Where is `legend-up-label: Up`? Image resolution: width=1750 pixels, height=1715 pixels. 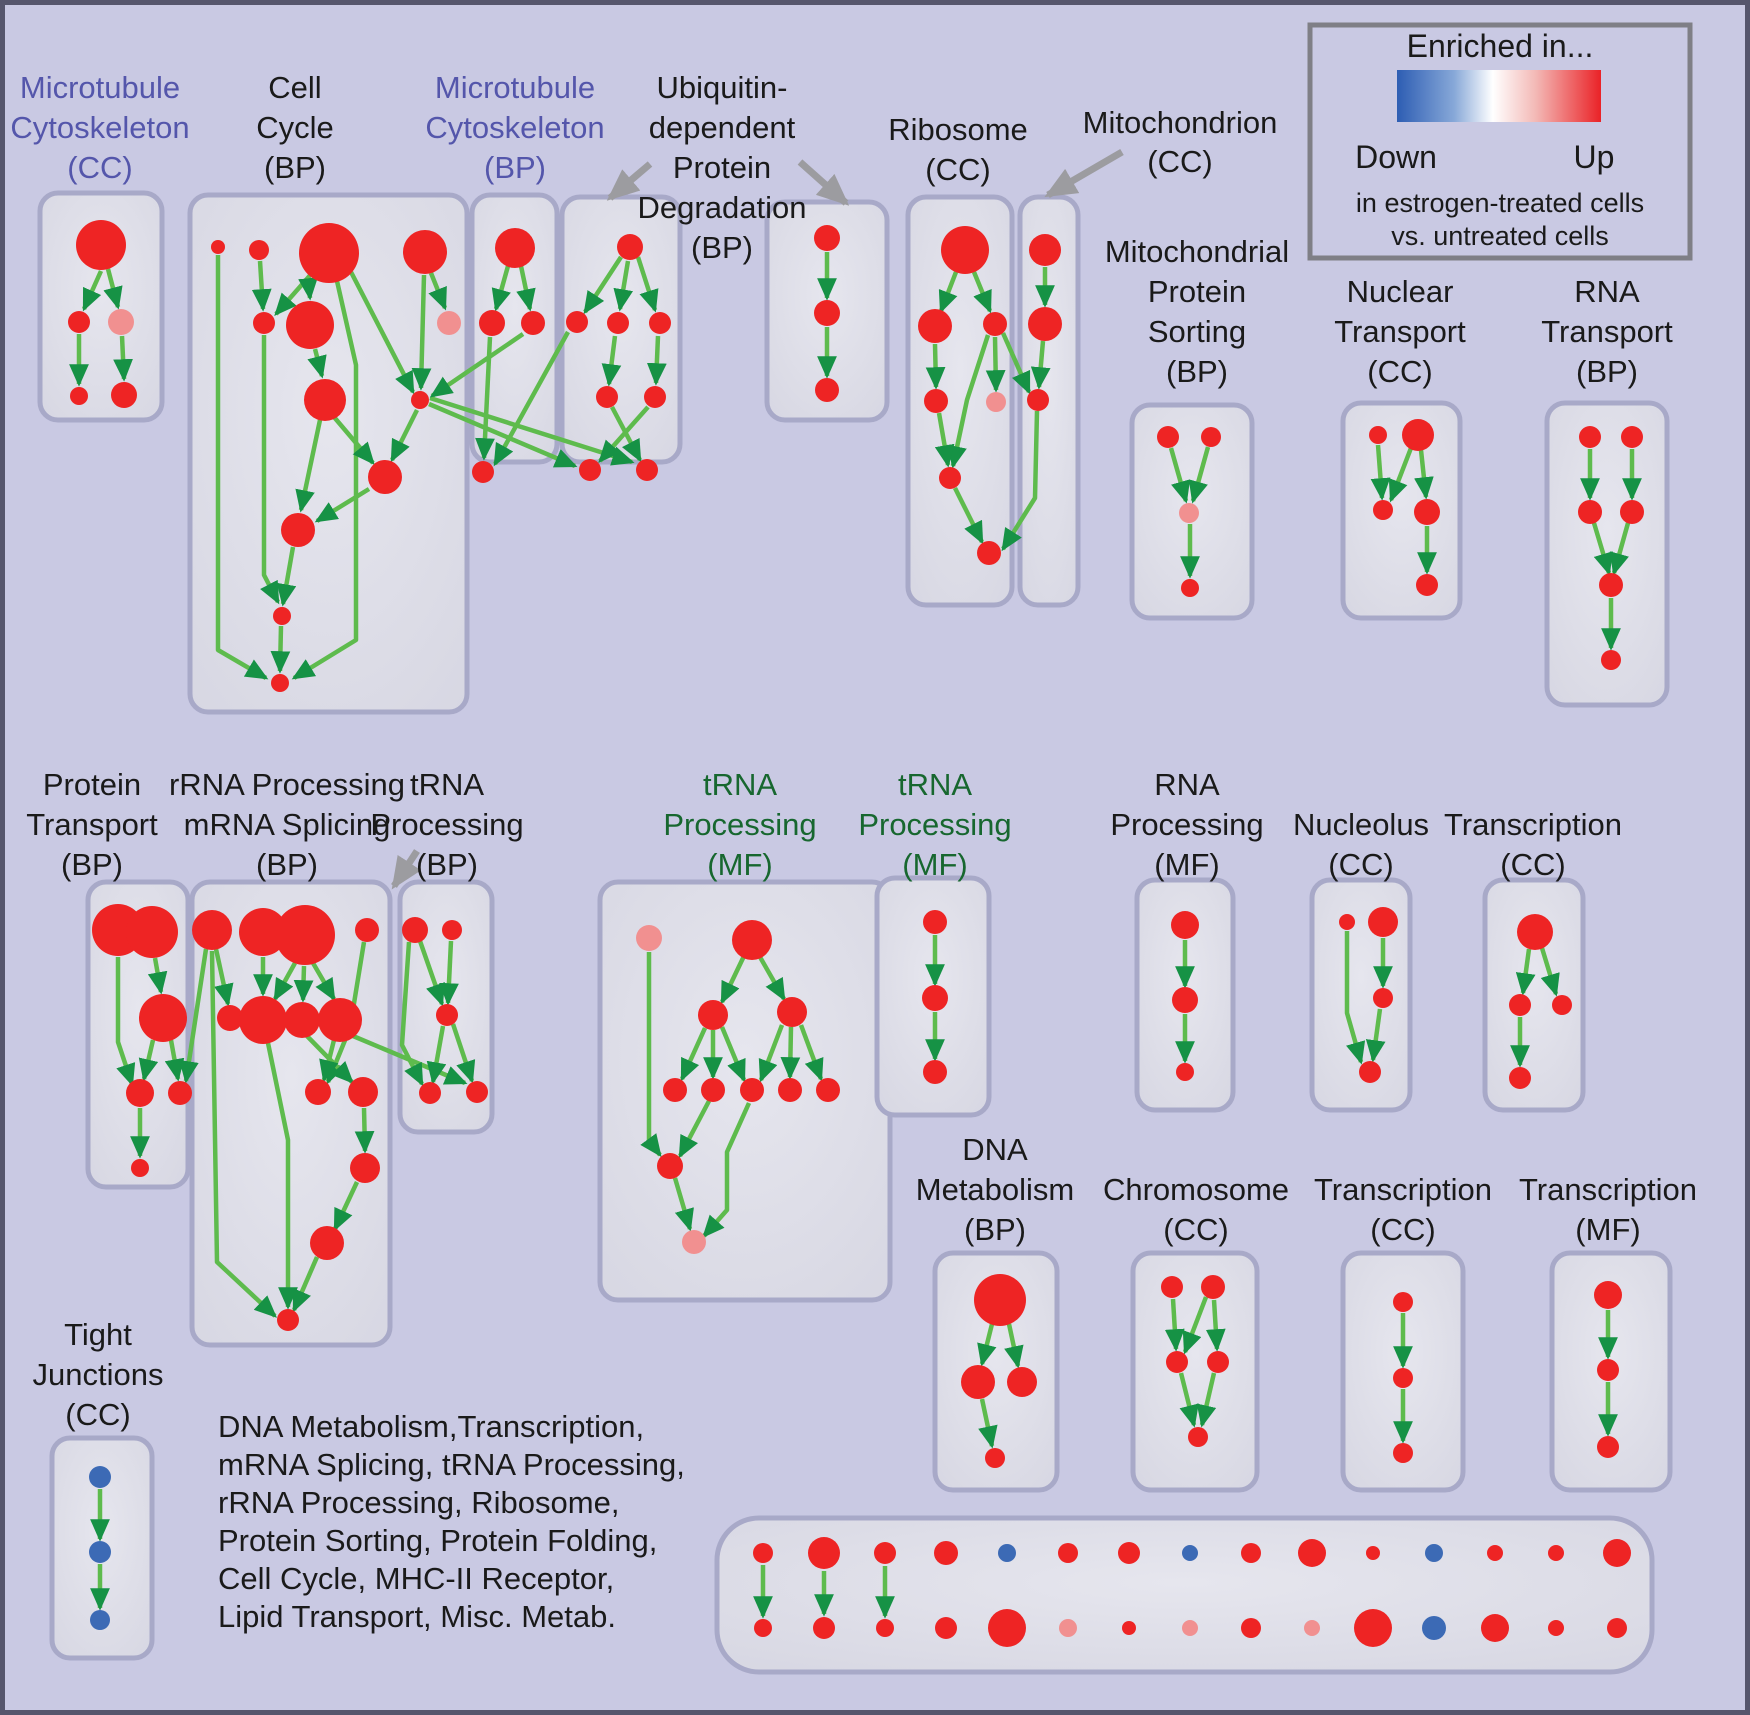 legend-up-label: Up is located at coordinates (1594, 157).